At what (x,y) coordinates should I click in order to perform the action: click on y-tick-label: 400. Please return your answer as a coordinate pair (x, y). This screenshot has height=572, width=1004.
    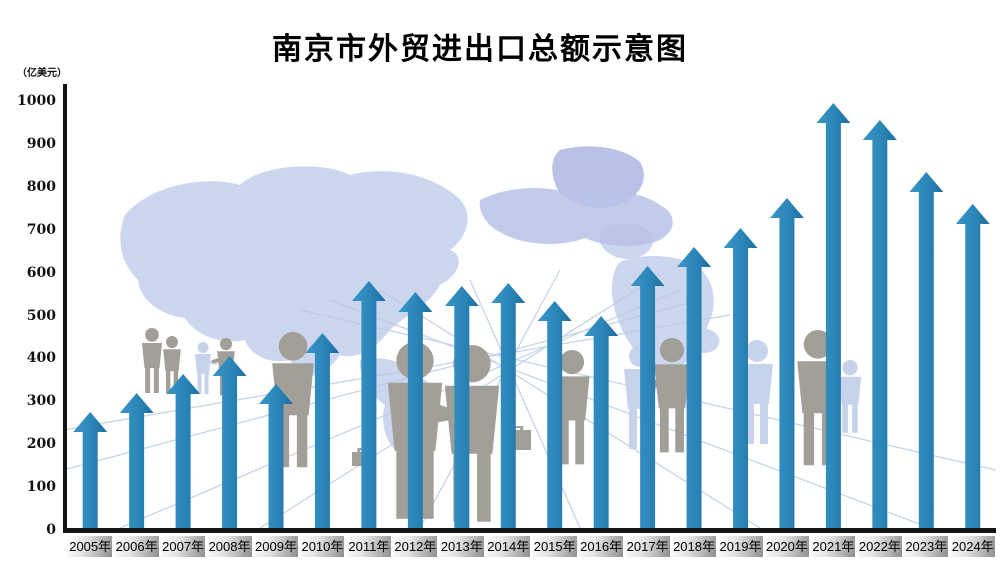
    Looking at the image, I should click on (41, 358).